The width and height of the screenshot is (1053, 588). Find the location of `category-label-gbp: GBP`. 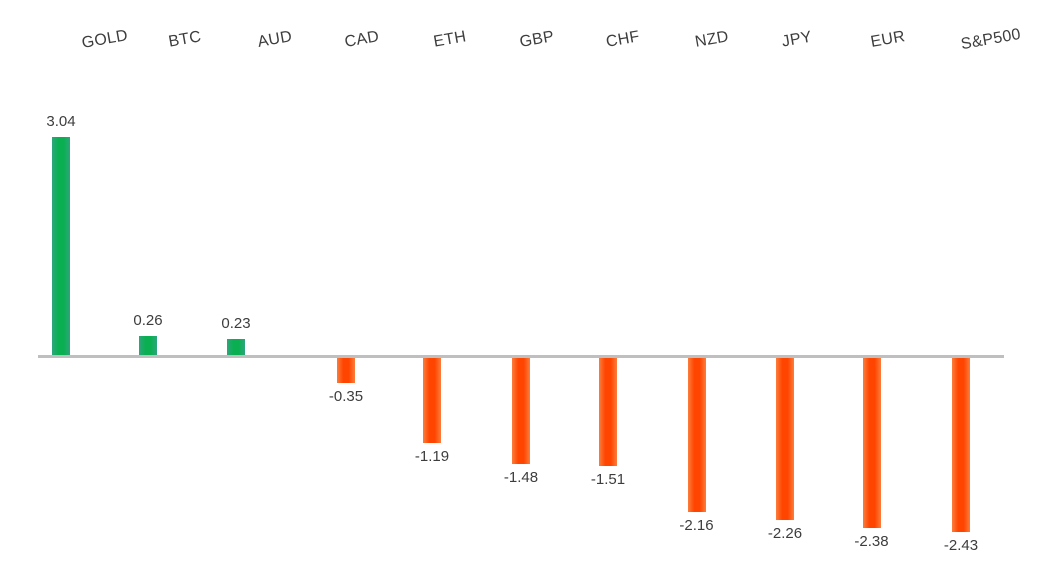

category-label-gbp: GBP is located at coordinates (536, 39).